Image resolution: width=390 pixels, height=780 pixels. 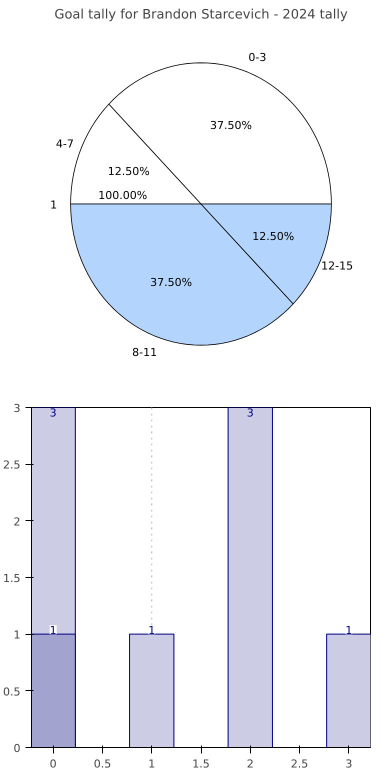 I want to click on x-tick-label: 0.5, so click(x=103, y=764).